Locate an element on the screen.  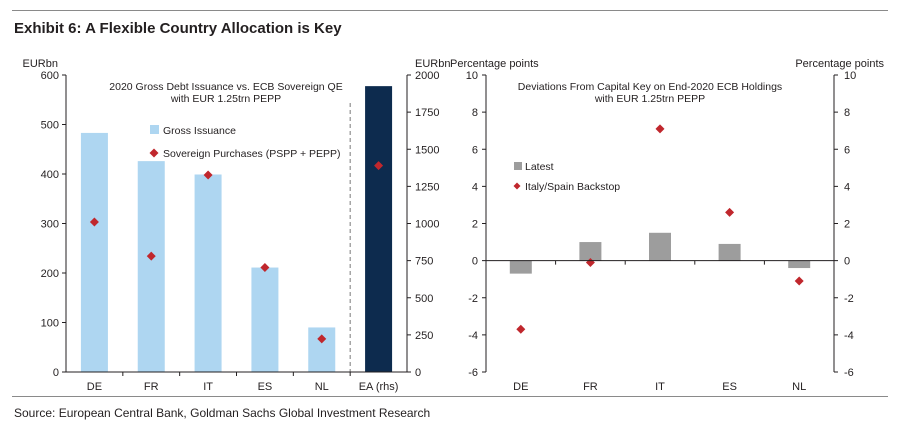
panel2-legend-label: Latest is located at coordinates (539, 167).